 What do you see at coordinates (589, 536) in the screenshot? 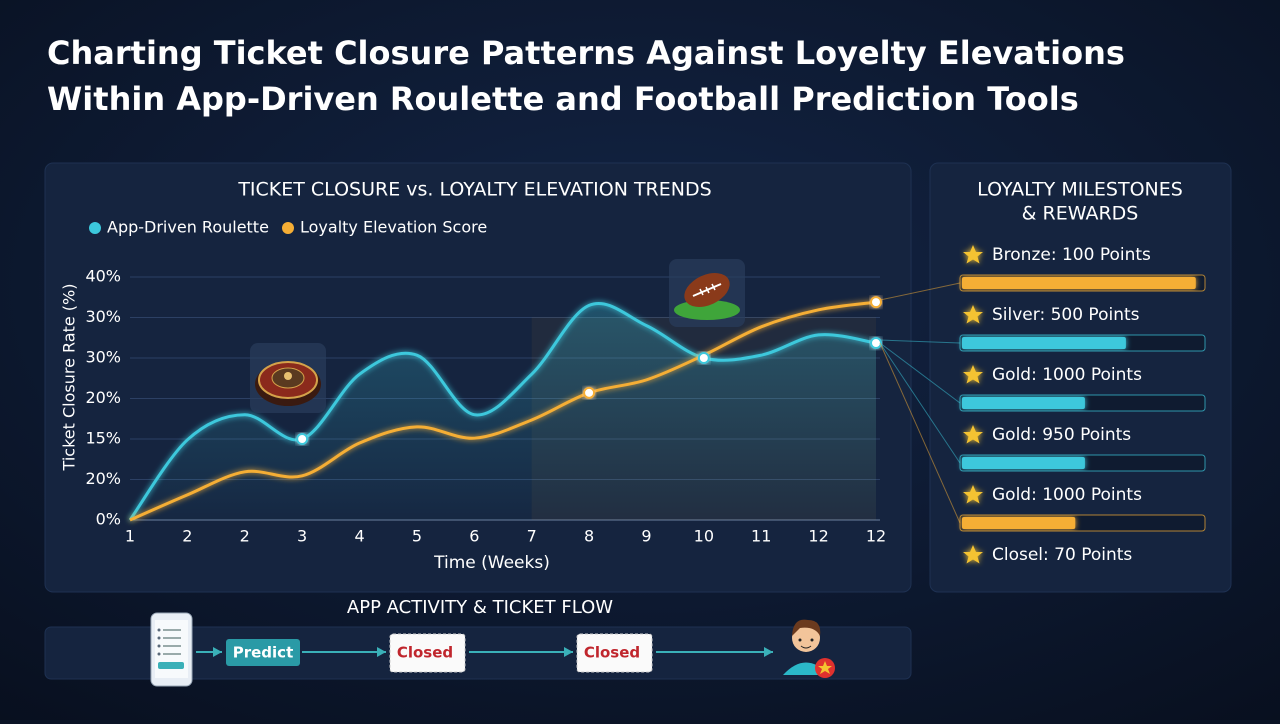
I see `x-tick-label: 8` at bounding box center [589, 536].